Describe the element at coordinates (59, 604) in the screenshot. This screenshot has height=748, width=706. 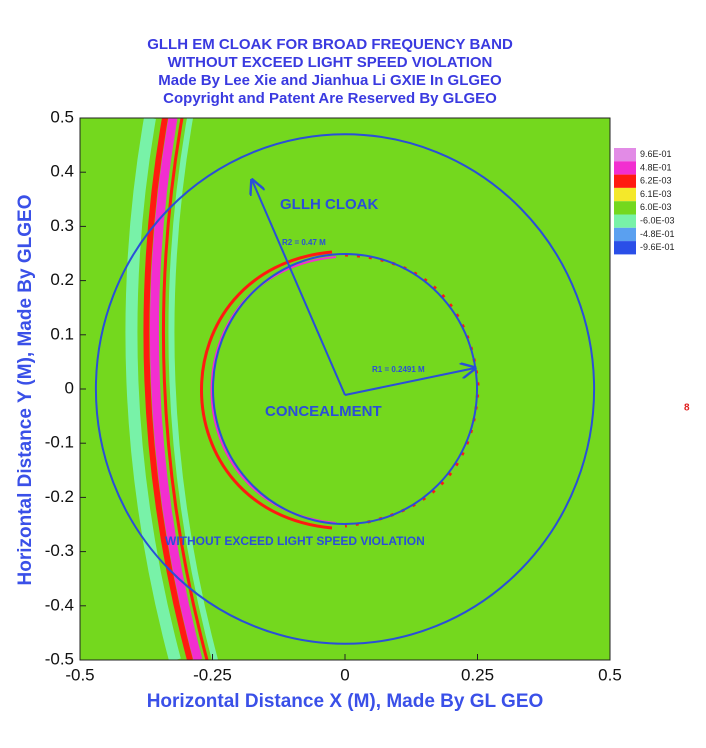
I see `y-tick-label: -0.4` at that location.